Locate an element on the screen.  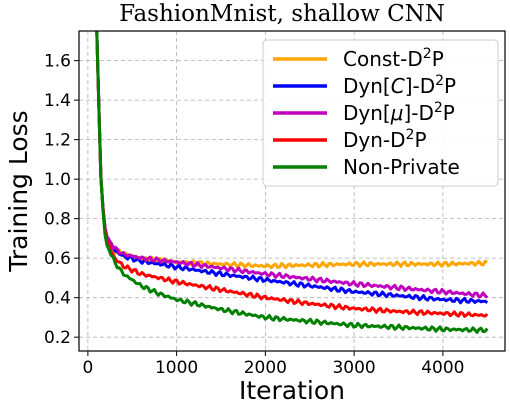
y-tick-label: 1.6 is located at coordinates (57, 62).